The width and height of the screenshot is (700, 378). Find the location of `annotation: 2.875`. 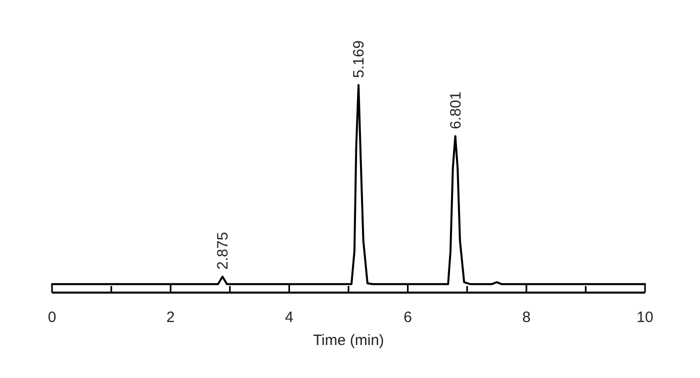

annotation: 2.875 is located at coordinates (223, 251).